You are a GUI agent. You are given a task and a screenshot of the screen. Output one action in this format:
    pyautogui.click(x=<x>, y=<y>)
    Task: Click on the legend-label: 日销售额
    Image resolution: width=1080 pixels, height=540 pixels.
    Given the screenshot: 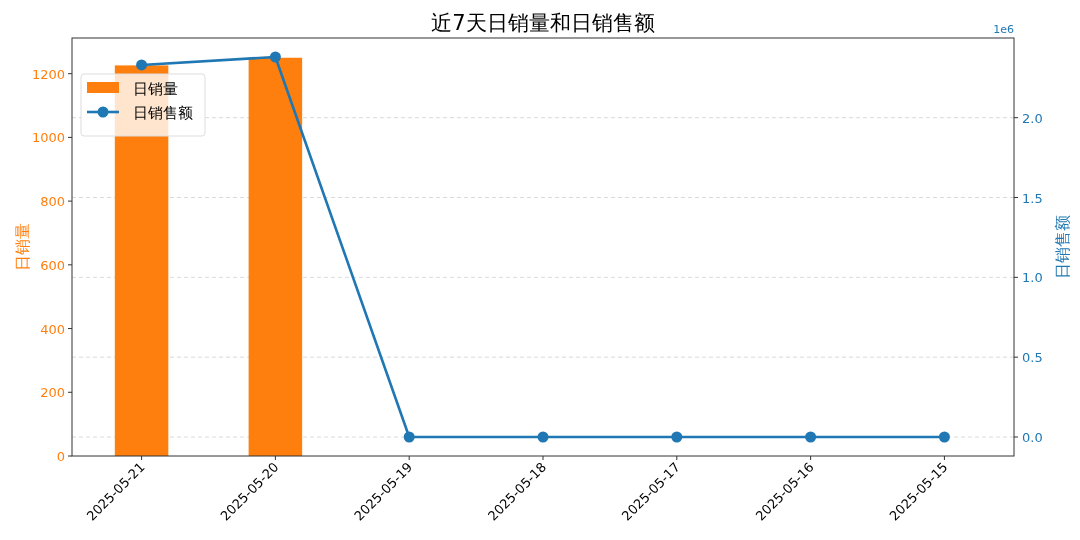 What is the action you would take?
    pyautogui.click(x=163, y=113)
    